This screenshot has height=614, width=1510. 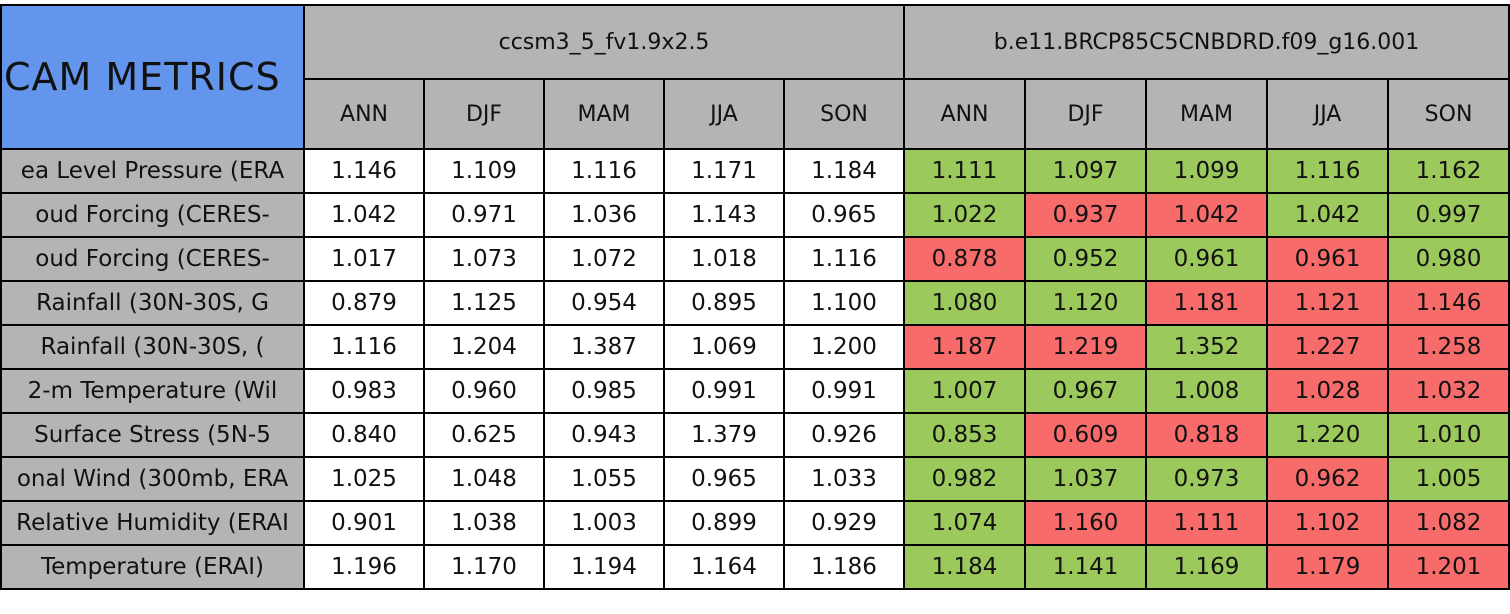 What do you see at coordinates (604, 259) in the screenshot?
I see `value-cell: 1.072` at bounding box center [604, 259].